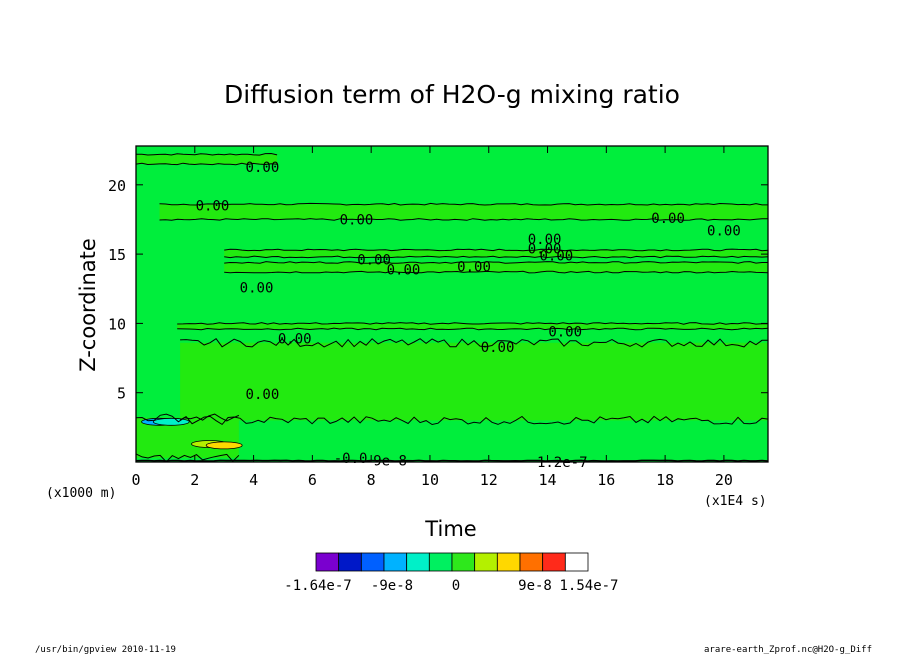 The width and height of the screenshot is (904, 654). I want to click on x-tick-label: 8, so click(371, 480).